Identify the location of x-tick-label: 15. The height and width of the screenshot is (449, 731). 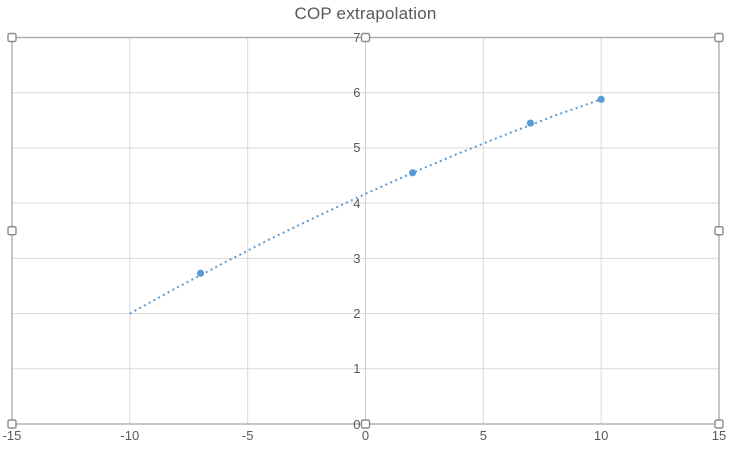
(719, 435).